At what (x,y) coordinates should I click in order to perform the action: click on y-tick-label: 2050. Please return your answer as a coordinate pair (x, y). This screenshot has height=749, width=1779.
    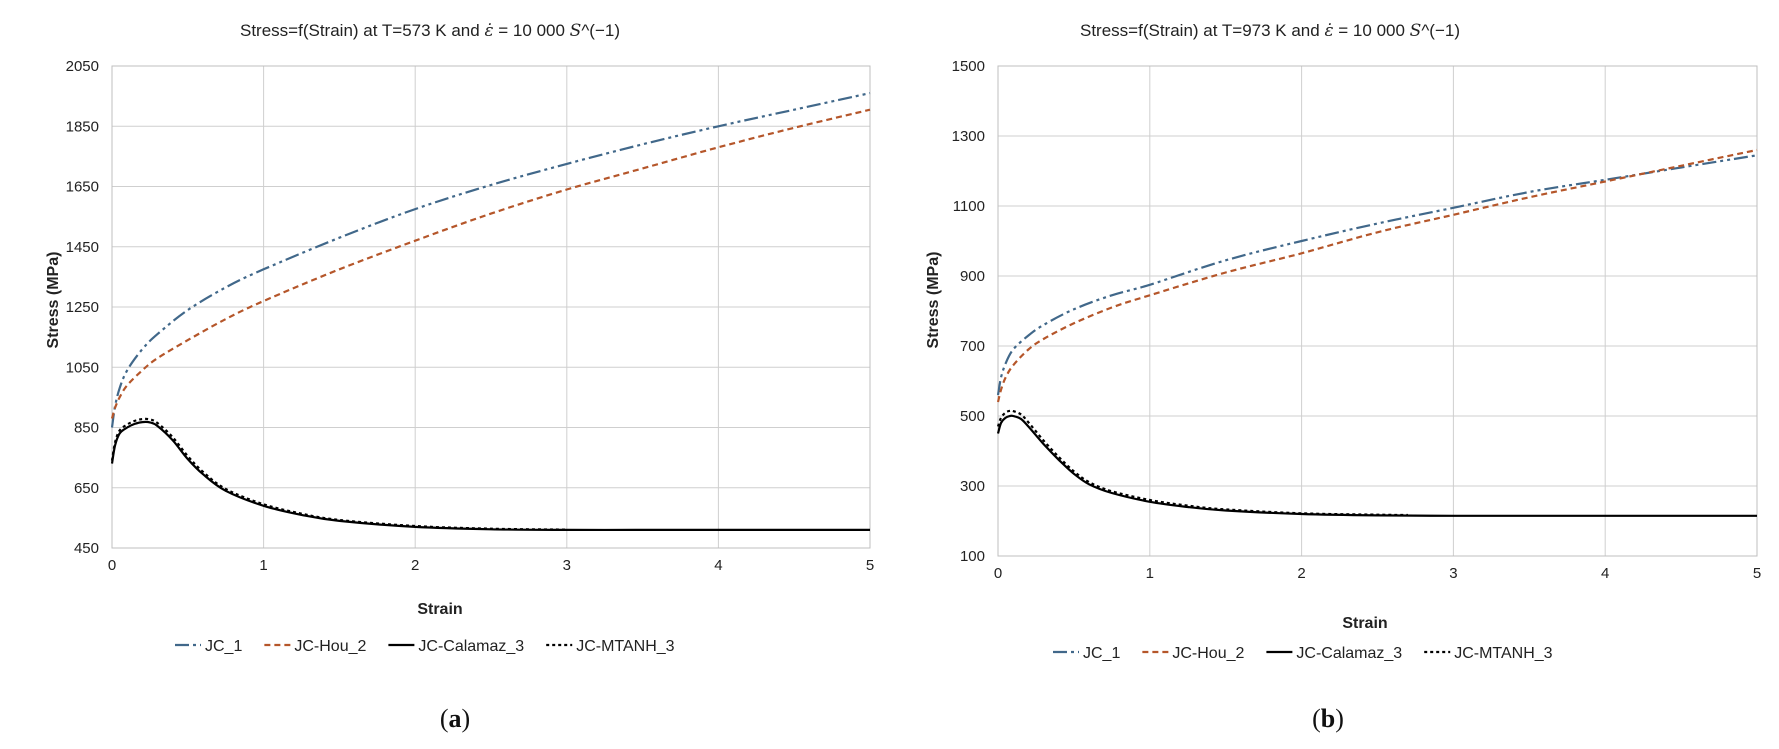
    Looking at the image, I should click on (82, 66).